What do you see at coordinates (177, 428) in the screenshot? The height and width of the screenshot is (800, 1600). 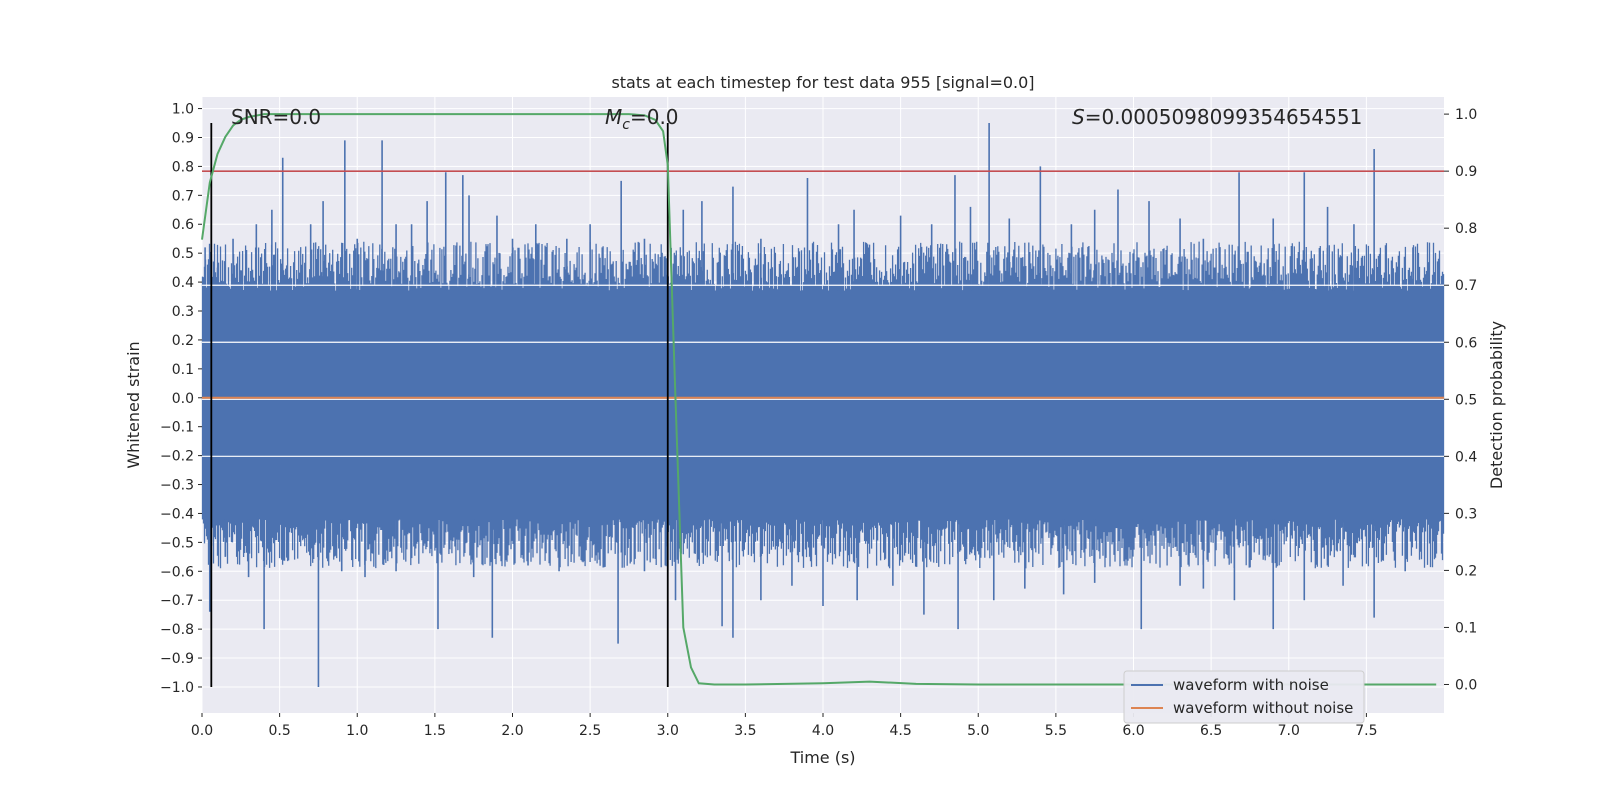 I see `y-left-tick-label: −0.1` at bounding box center [177, 428].